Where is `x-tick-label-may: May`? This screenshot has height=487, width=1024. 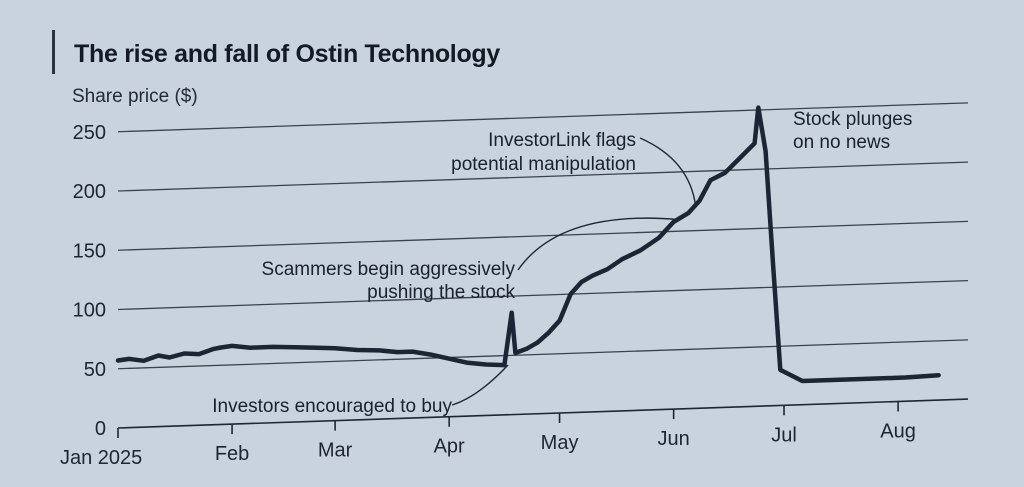 x-tick-label-may: May is located at coordinates (560, 443).